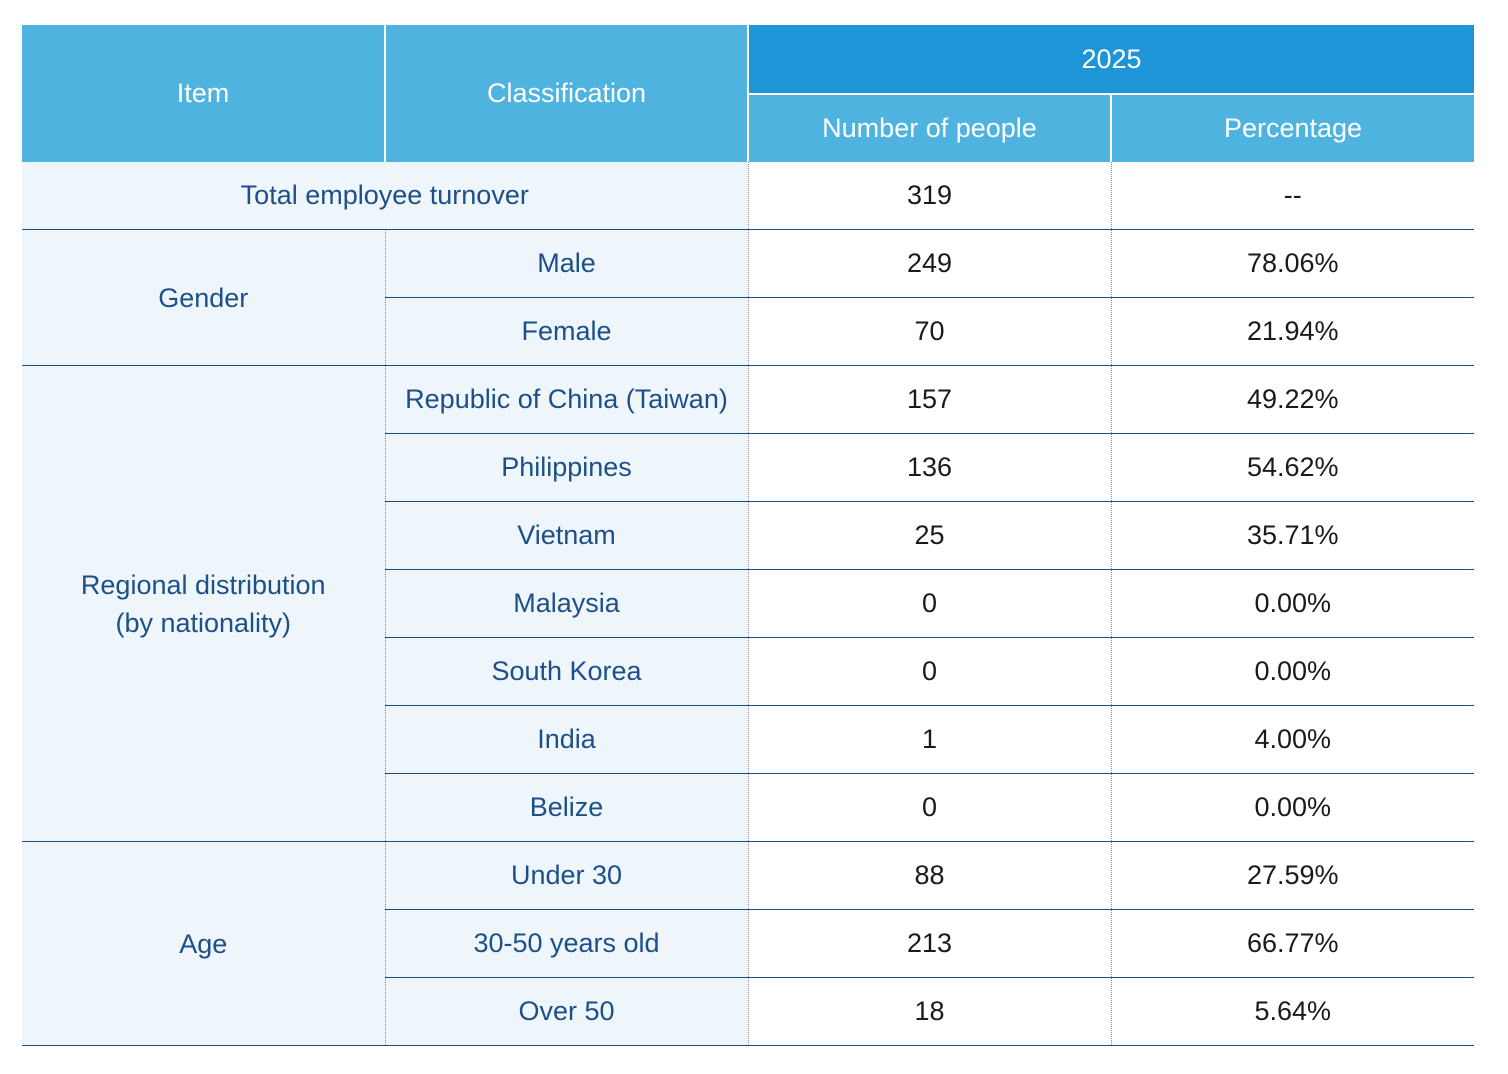 The height and width of the screenshot is (1074, 1508). I want to click on number-cell: 249, so click(930, 263).